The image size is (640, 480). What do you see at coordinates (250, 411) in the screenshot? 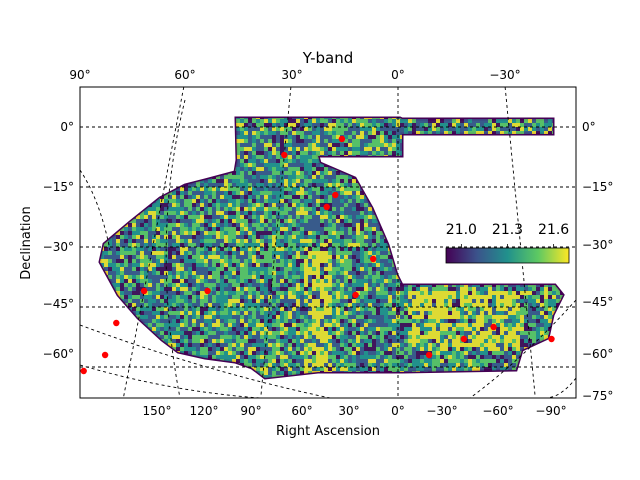
I see `bottom-tick-label: 90°` at bounding box center [250, 411].